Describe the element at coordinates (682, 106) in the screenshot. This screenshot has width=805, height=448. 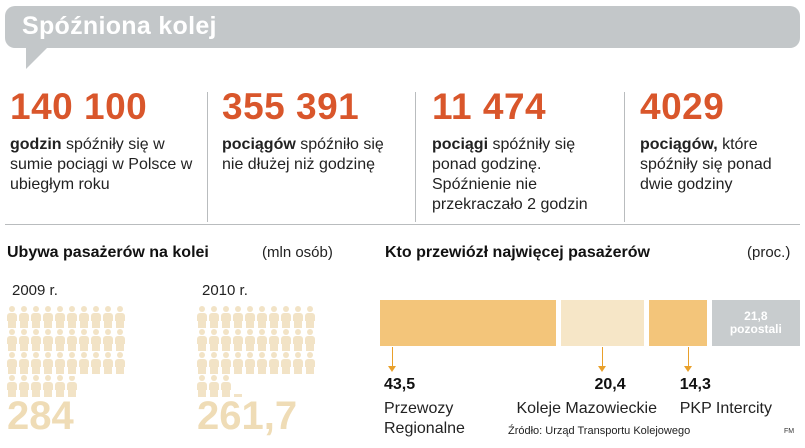
I see `stat-value: 4029` at that location.